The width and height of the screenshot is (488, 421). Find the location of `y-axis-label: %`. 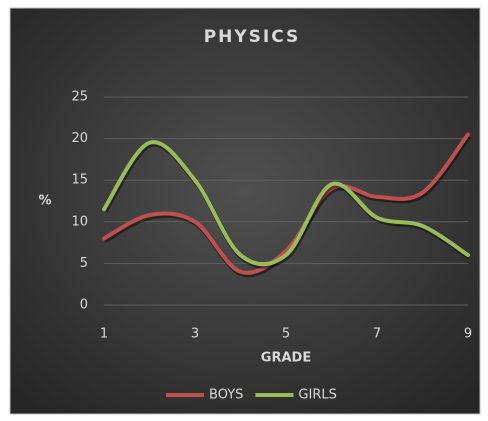

y-axis-label: % is located at coordinates (44, 201).